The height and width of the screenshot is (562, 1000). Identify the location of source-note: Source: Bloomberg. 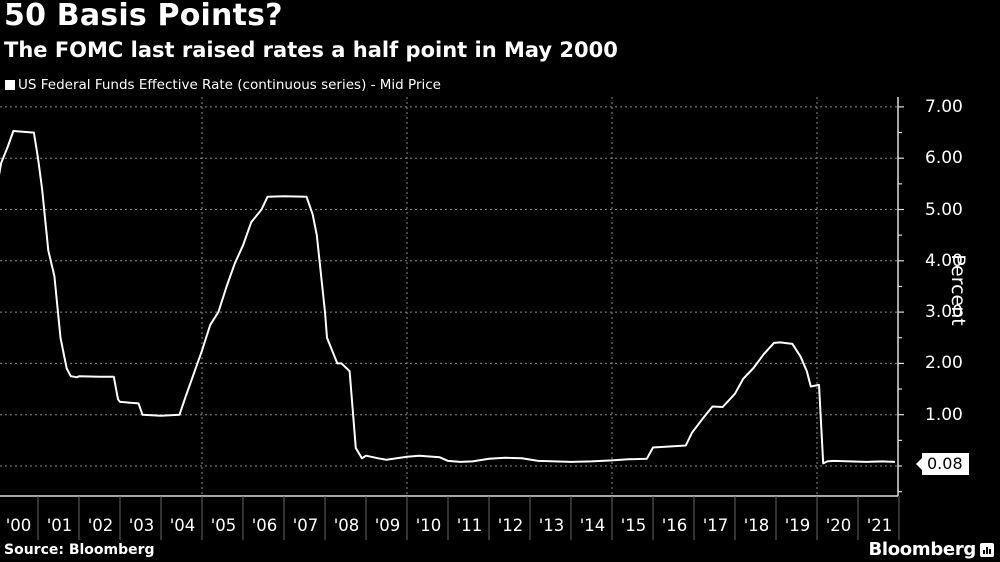
(79, 550).